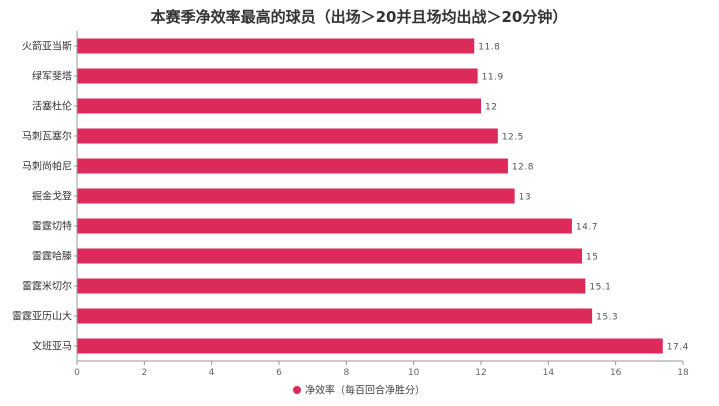 The height and width of the screenshot is (406, 719). I want to click on chart-title: 本赛季净效率最高的球员（出场＞20并且场均出战＞20分钟）, so click(359, 17).